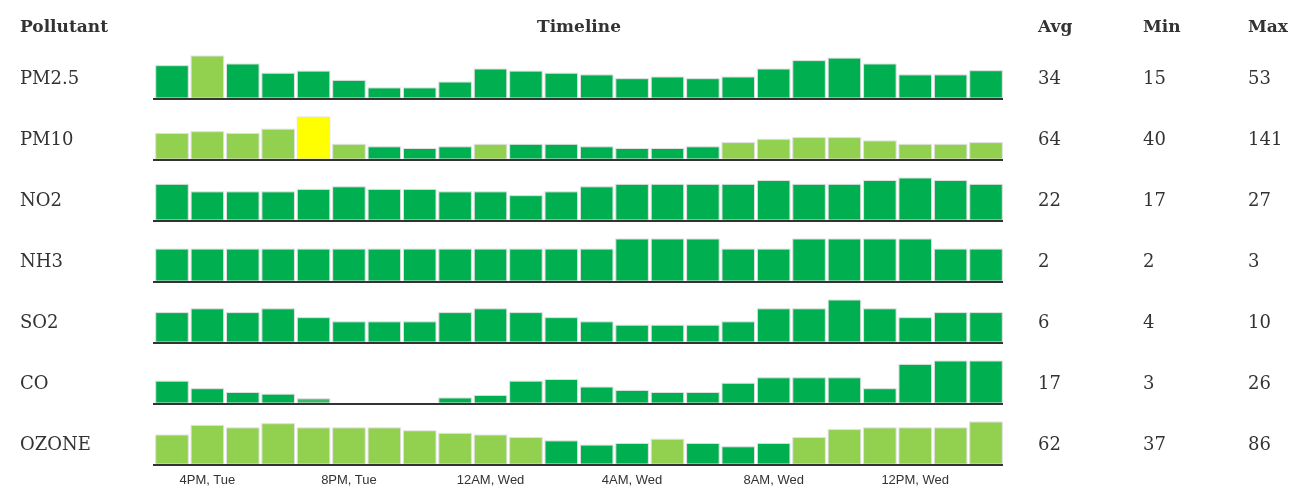 This screenshot has height=499, width=1307. I want to click on text: SO2, so click(39, 321).